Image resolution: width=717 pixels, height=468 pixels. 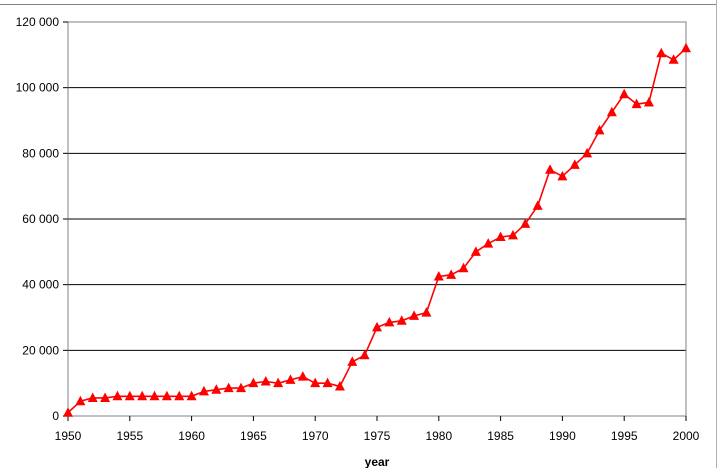 What do you see at coordinates (40, 153) in the screenshot?
I see `y-tick-label: 80 000` at bounding box center [40, 153].